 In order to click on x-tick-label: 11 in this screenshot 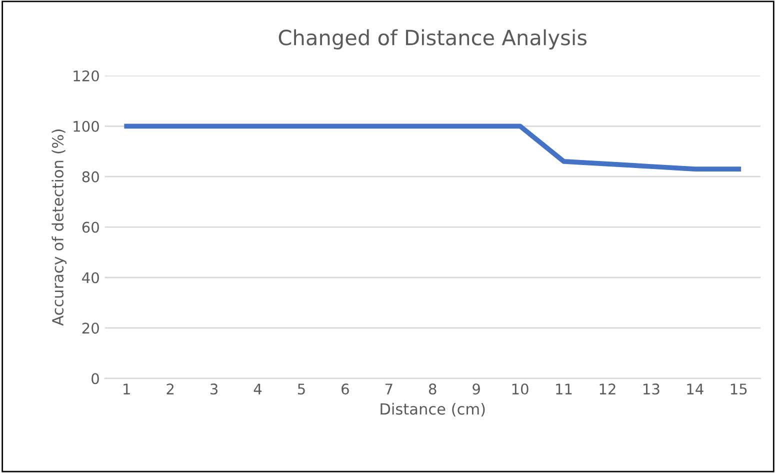, I will do `click(564, 389)`.